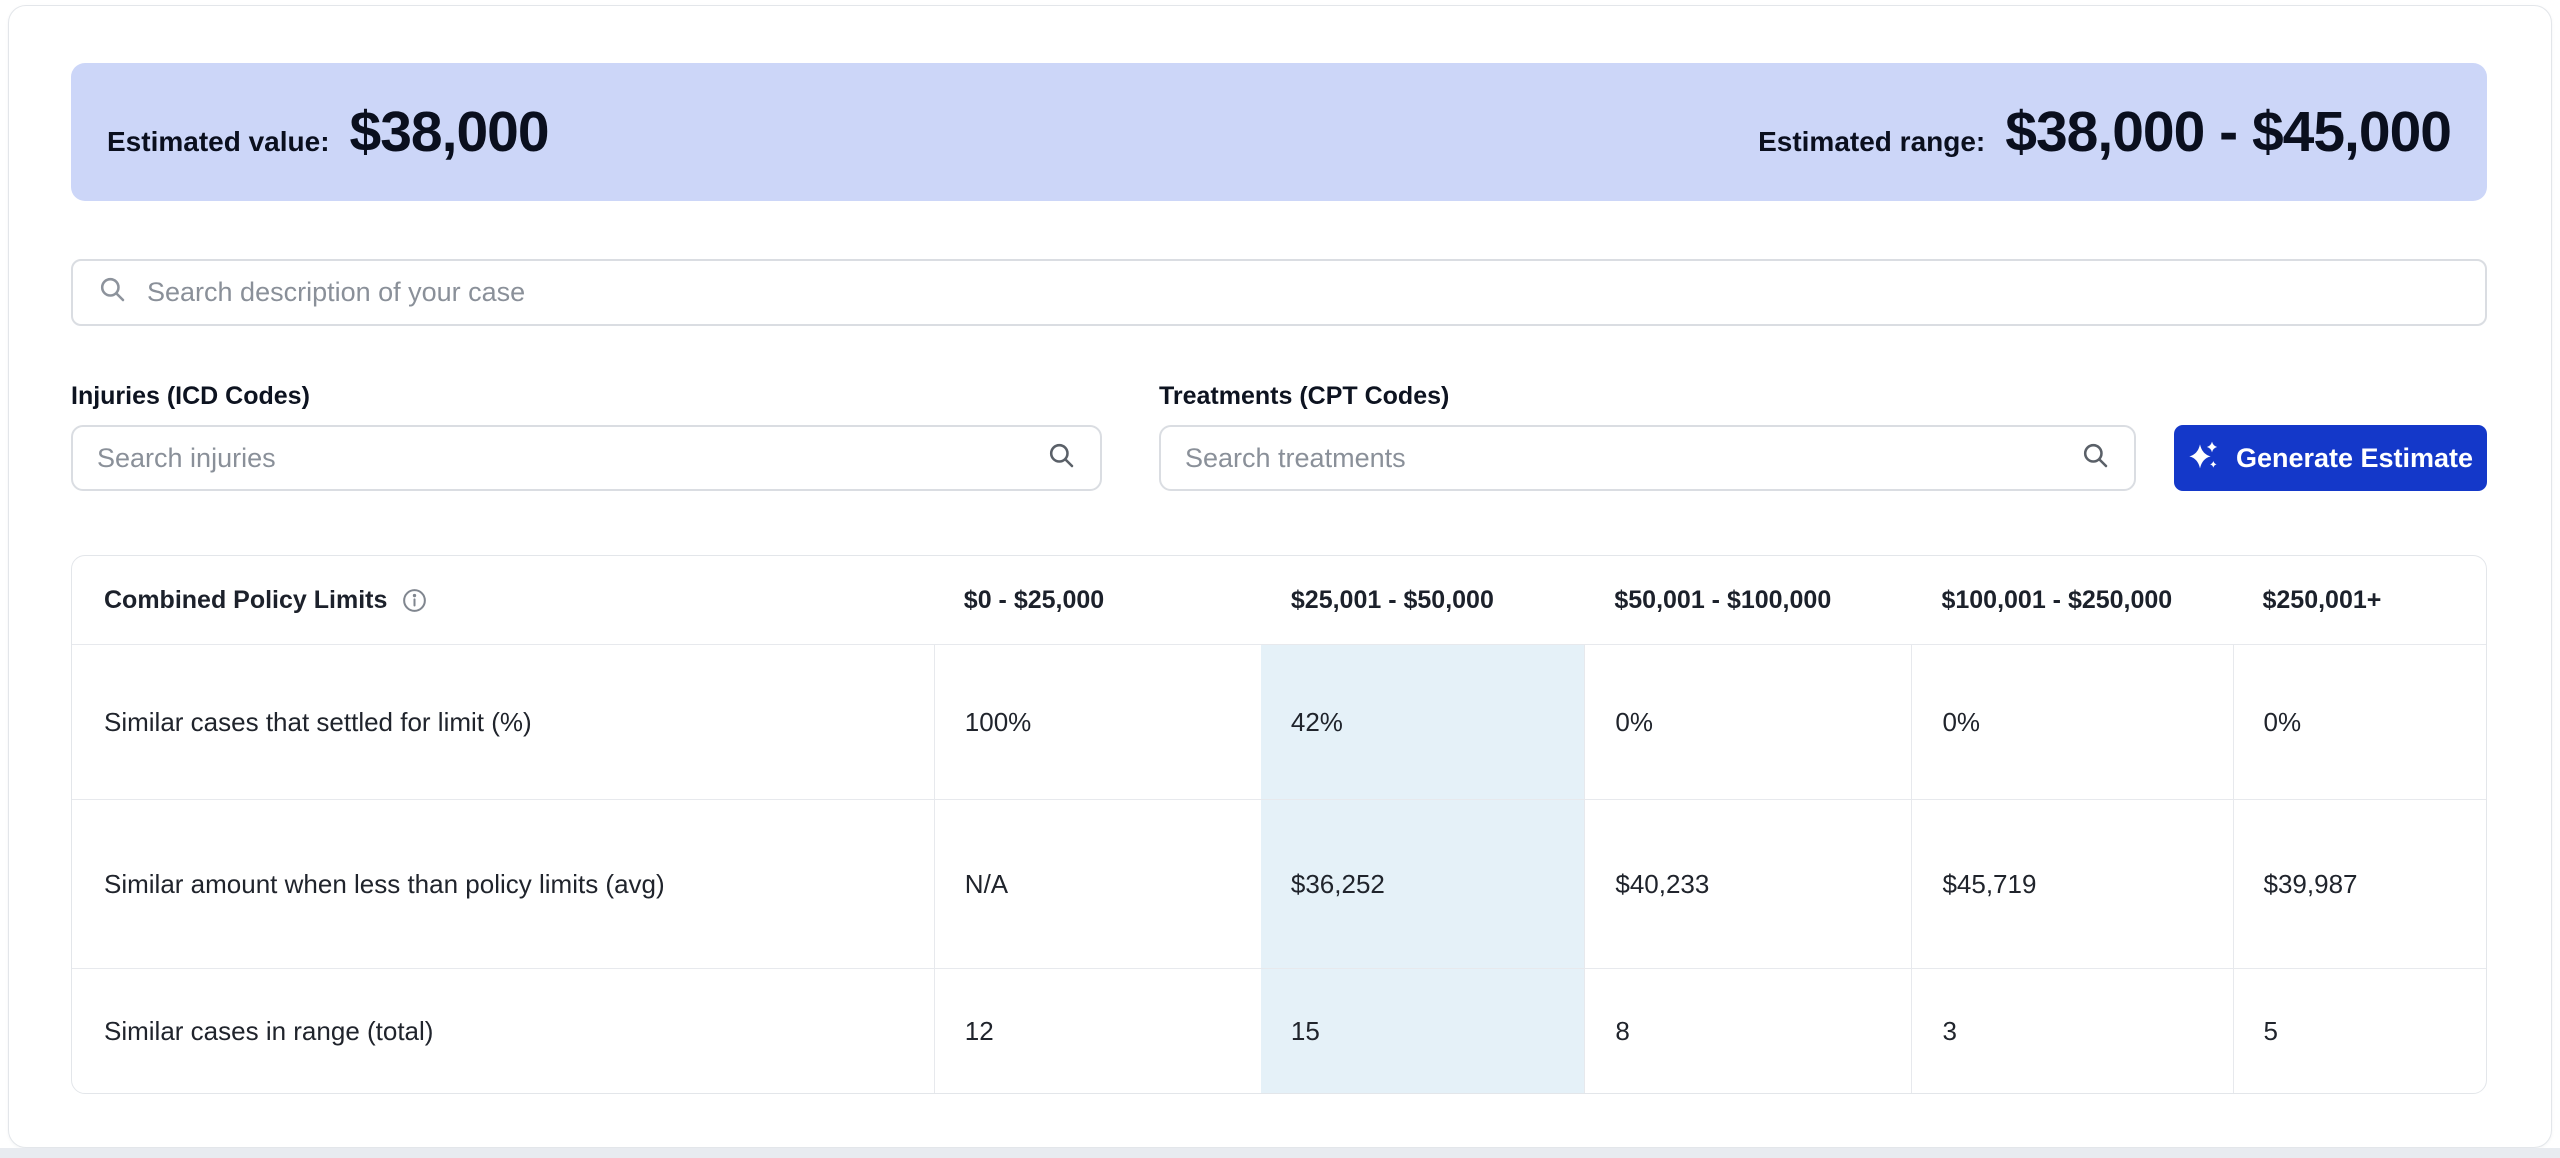  I want to click on estimated-value: $38,000, so click(449, 132).